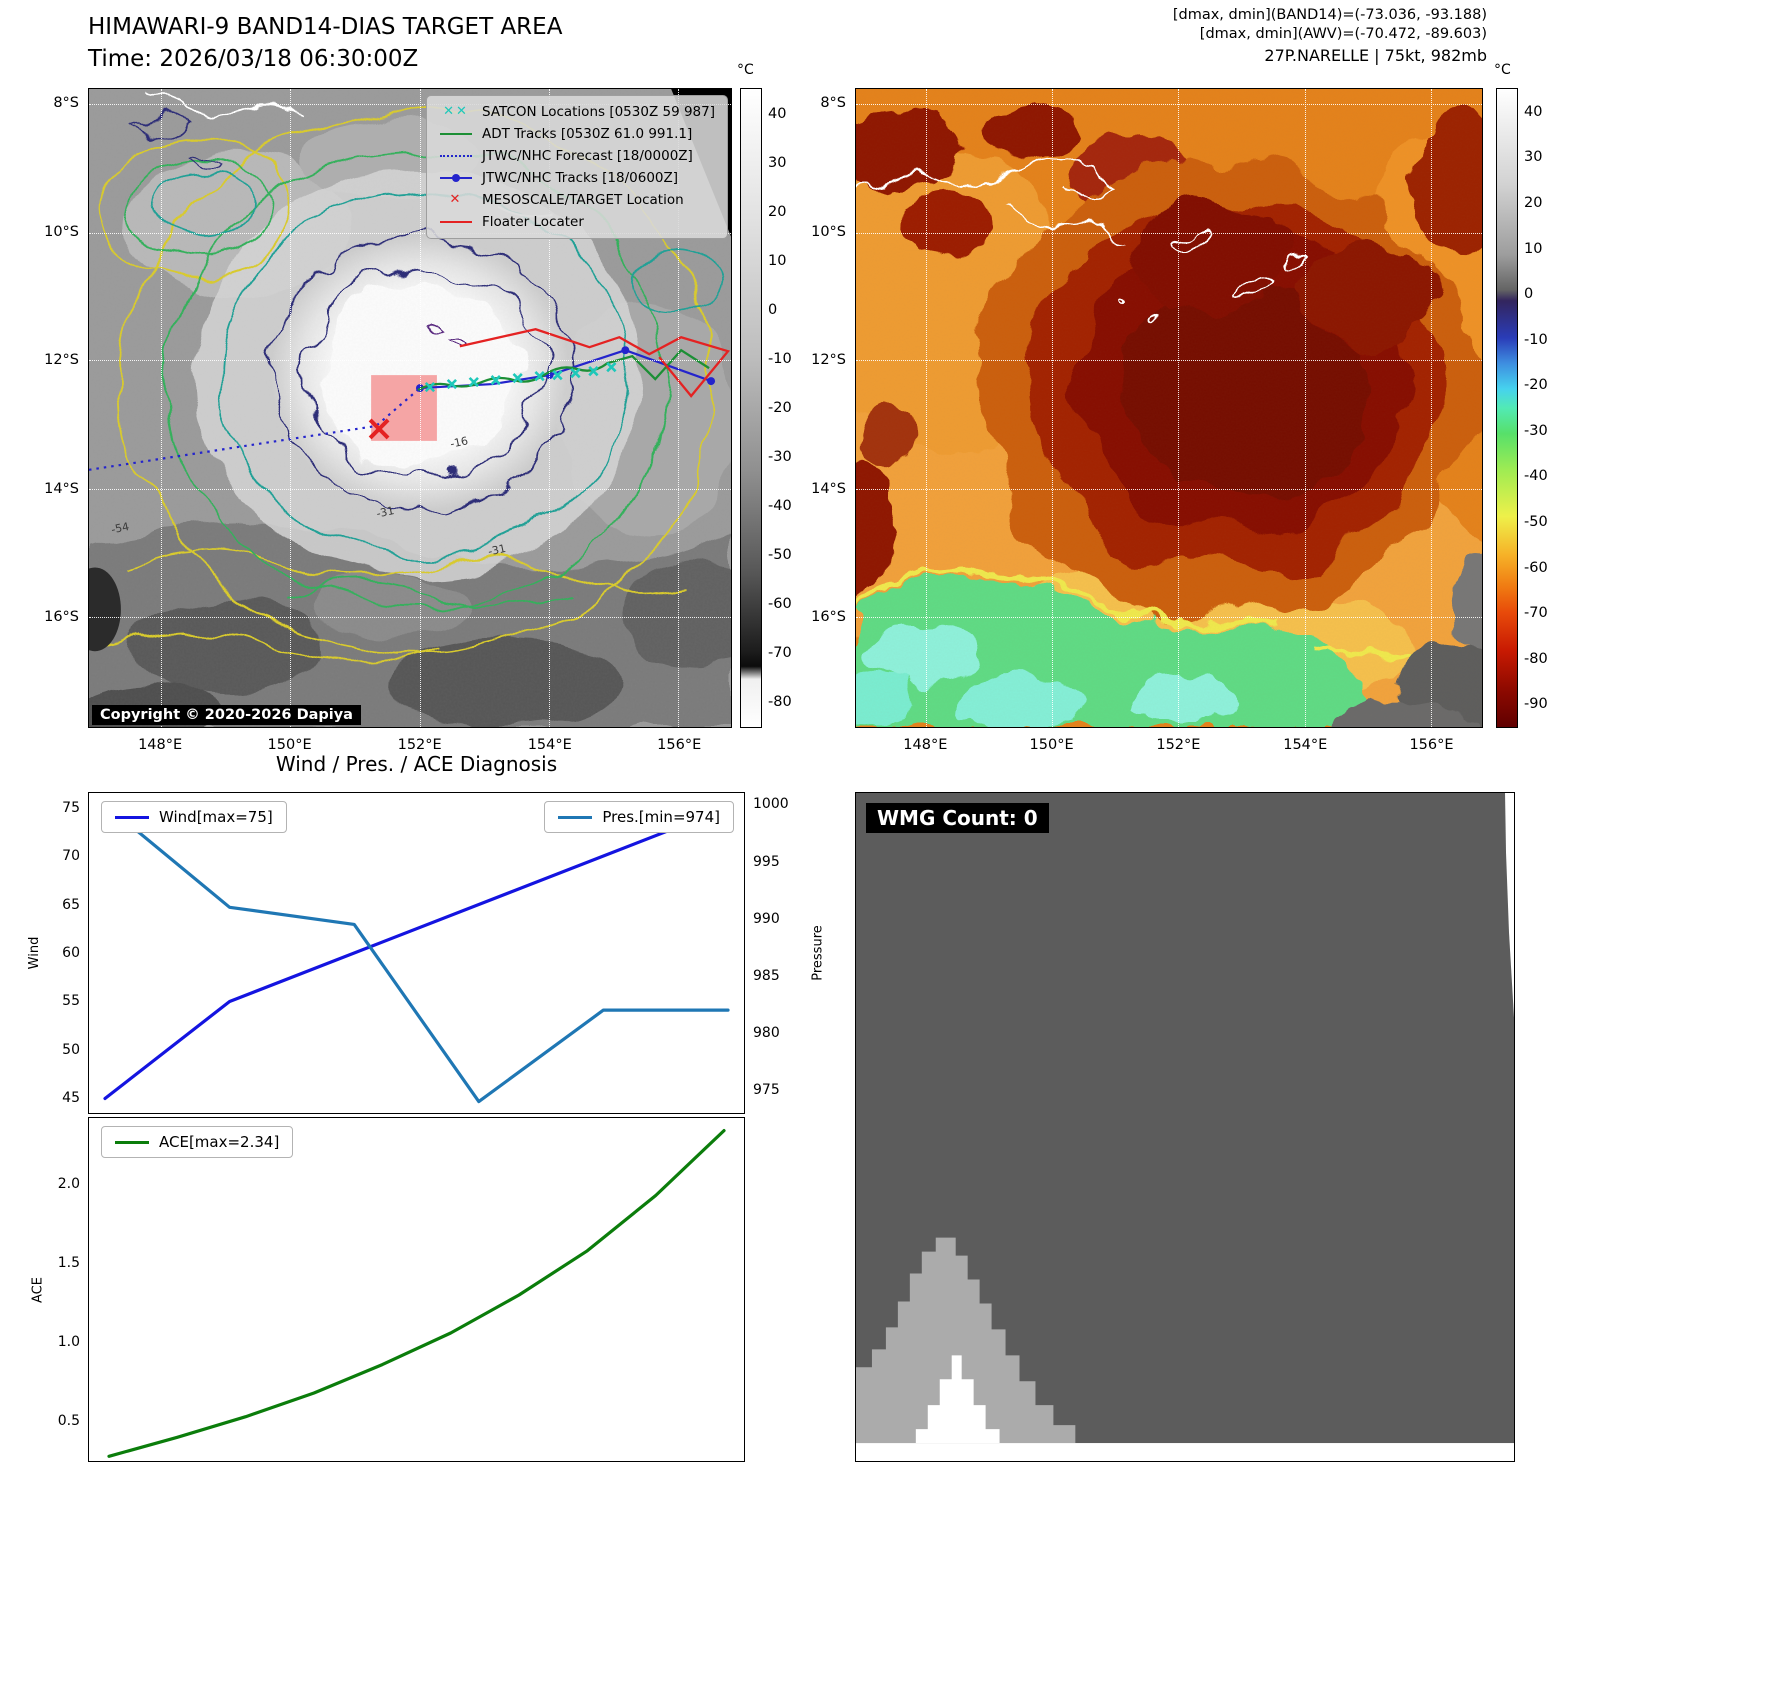  I want to click on colorbar-tick-label: -90, so click(1536, 704).